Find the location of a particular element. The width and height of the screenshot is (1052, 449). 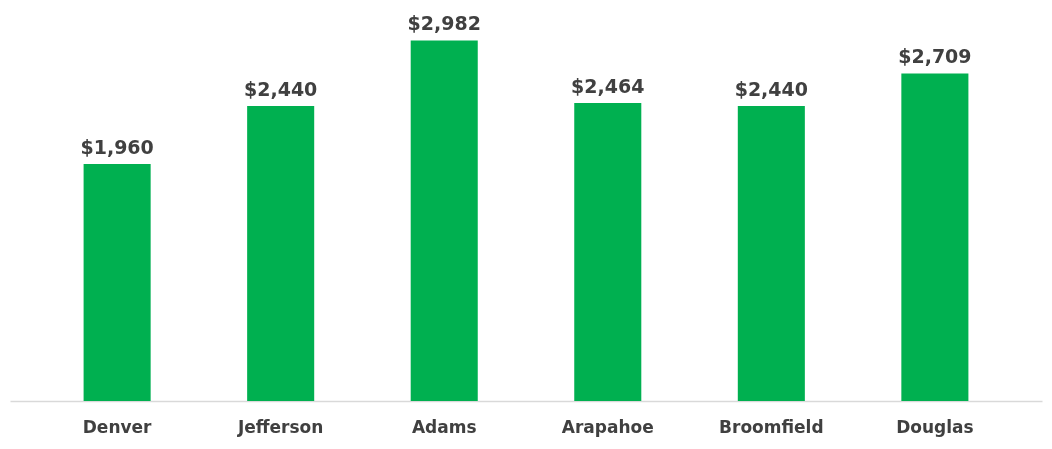

data-label: $2,464 is located at coordinates (608, 86).